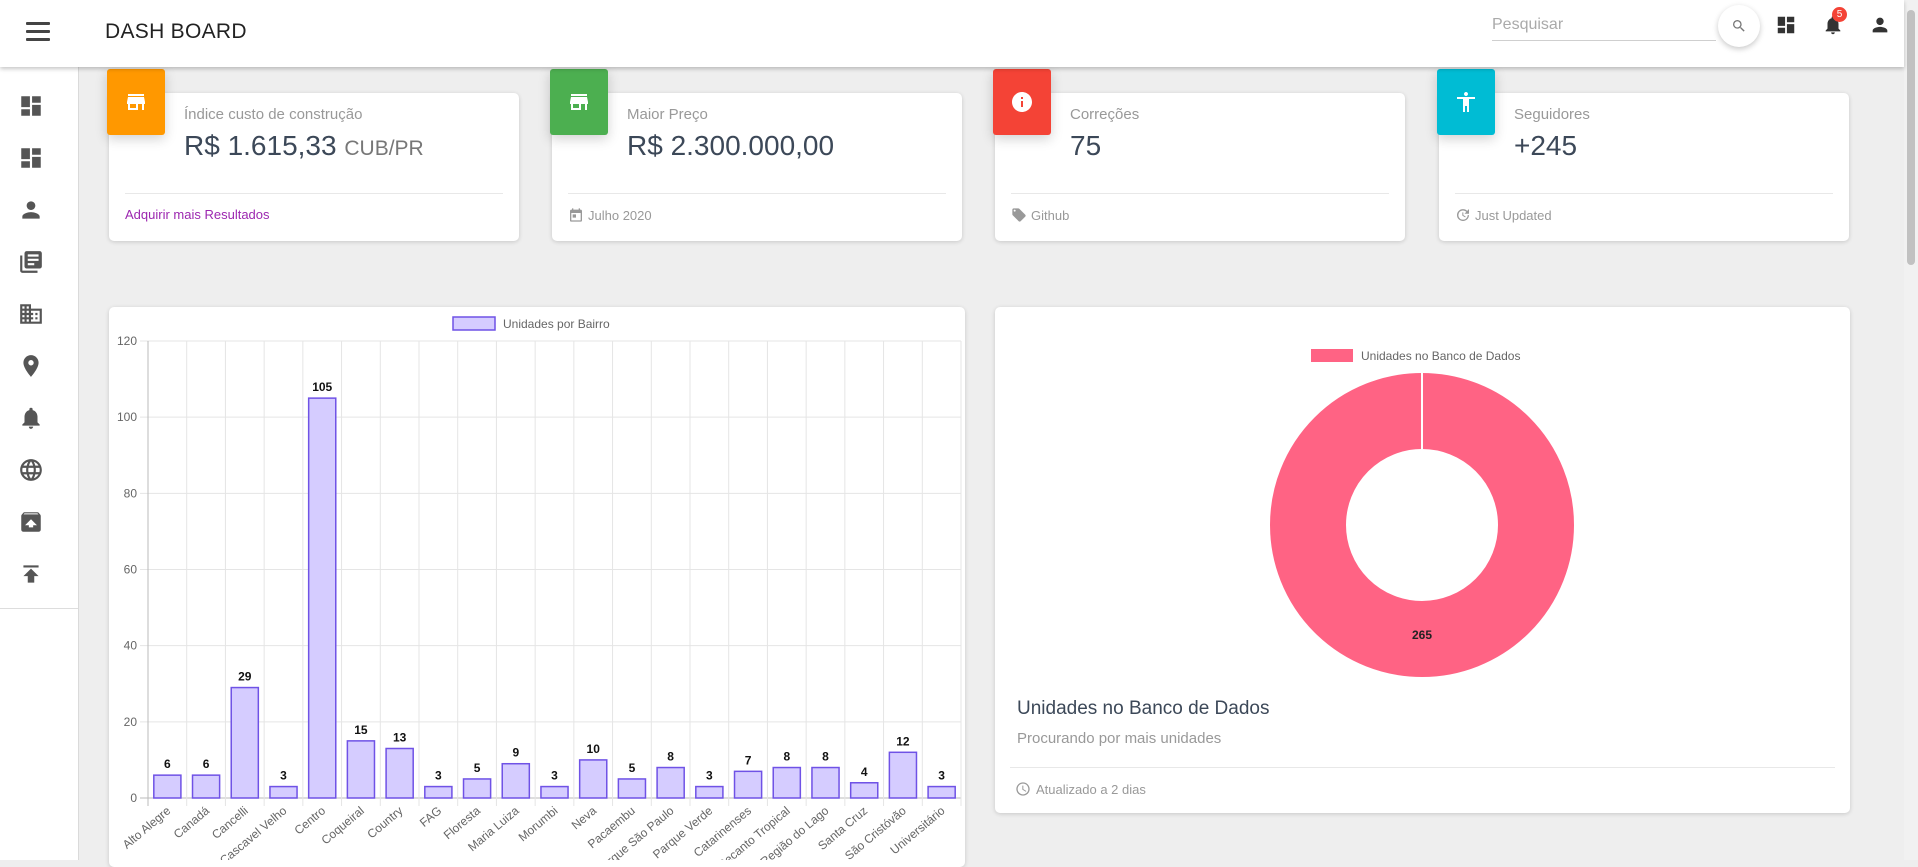  What do you see at coordinates (31, 522) in the screenshot?
I see `sidebar-item-unarchive` at bounding box center [31, 522].